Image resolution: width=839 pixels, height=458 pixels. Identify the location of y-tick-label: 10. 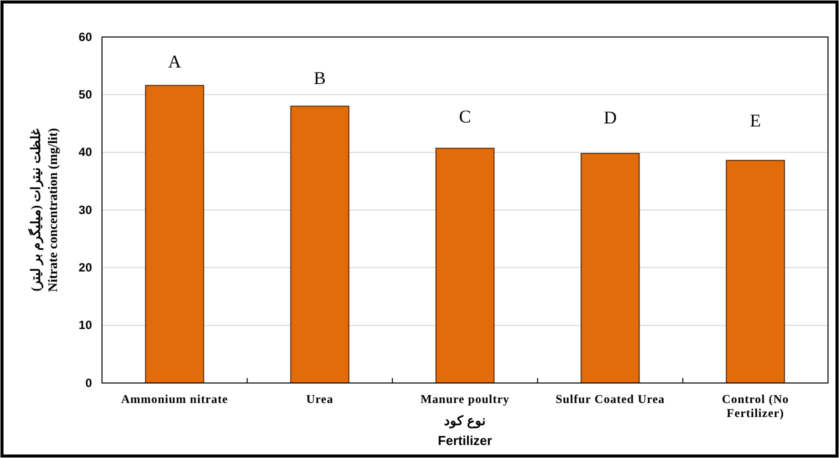
(85, 325).